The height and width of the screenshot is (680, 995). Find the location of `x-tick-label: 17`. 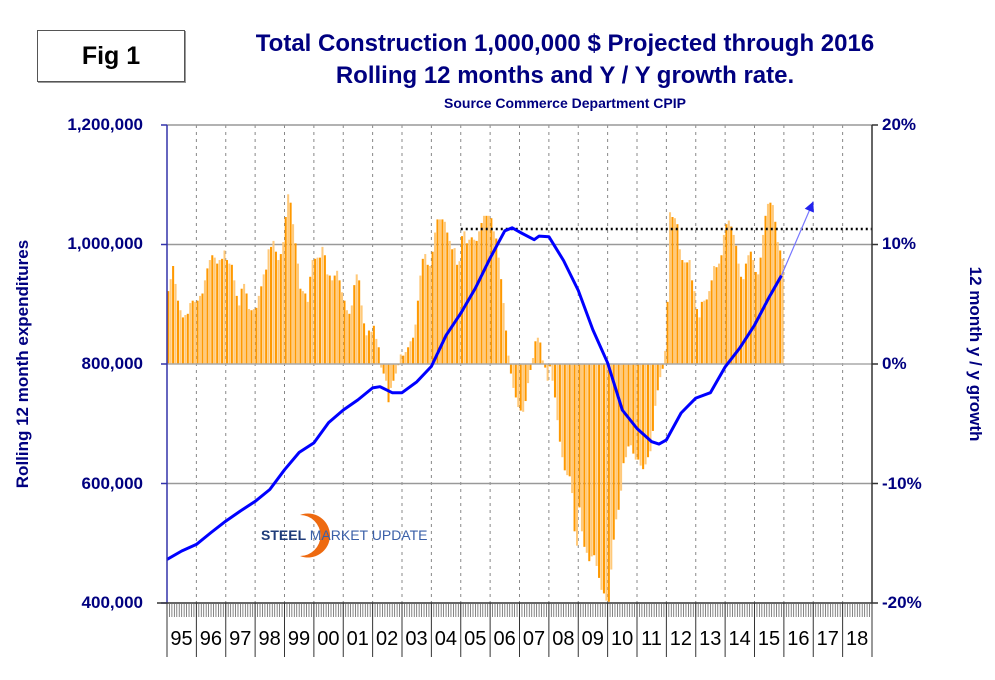

x-tick-label: 17 is located at coordinates (827, 639).